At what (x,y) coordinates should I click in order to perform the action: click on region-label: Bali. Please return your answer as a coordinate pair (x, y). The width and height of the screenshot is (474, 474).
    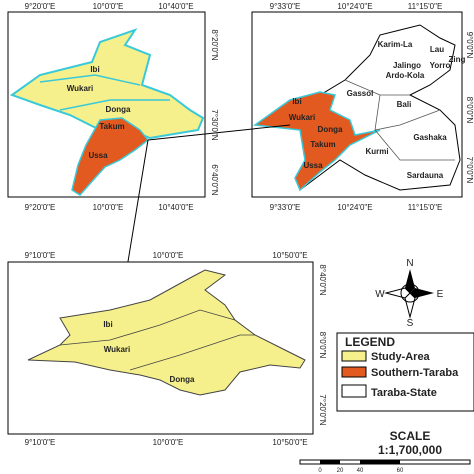
    Looking at the image, I should click on (404, 104).